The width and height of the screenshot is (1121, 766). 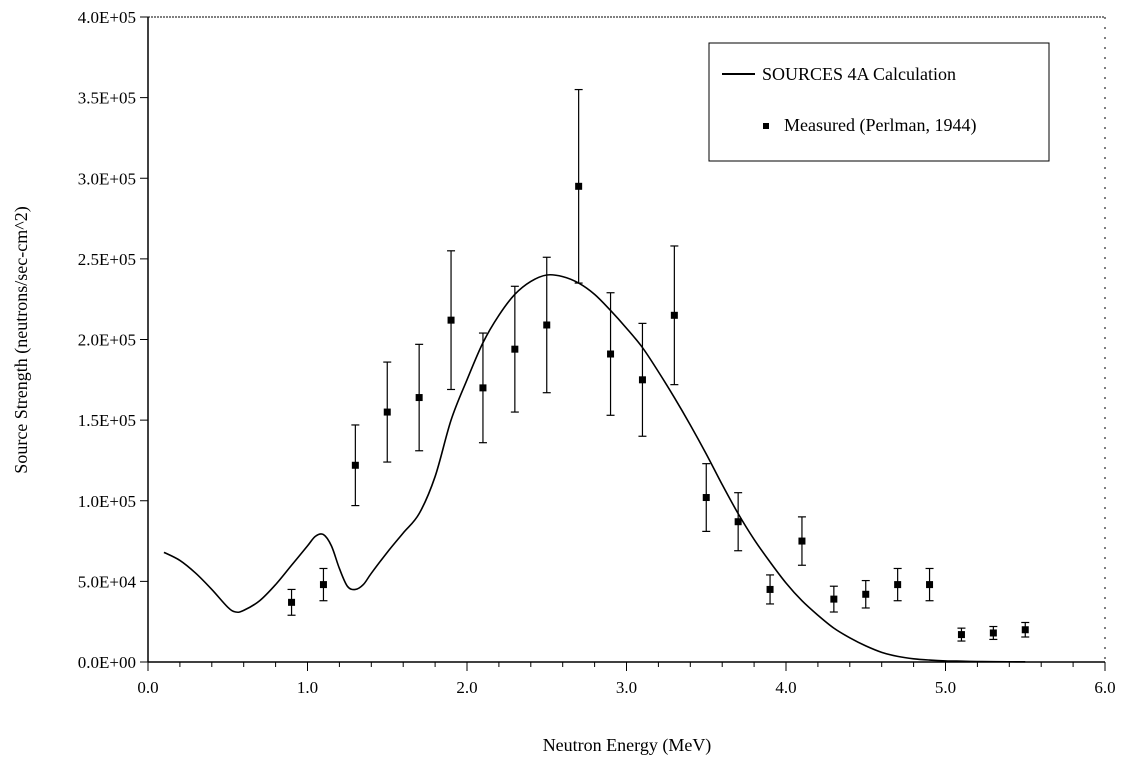 I want to click on x-tick-label: 0.0, so click(x=147, y=687).